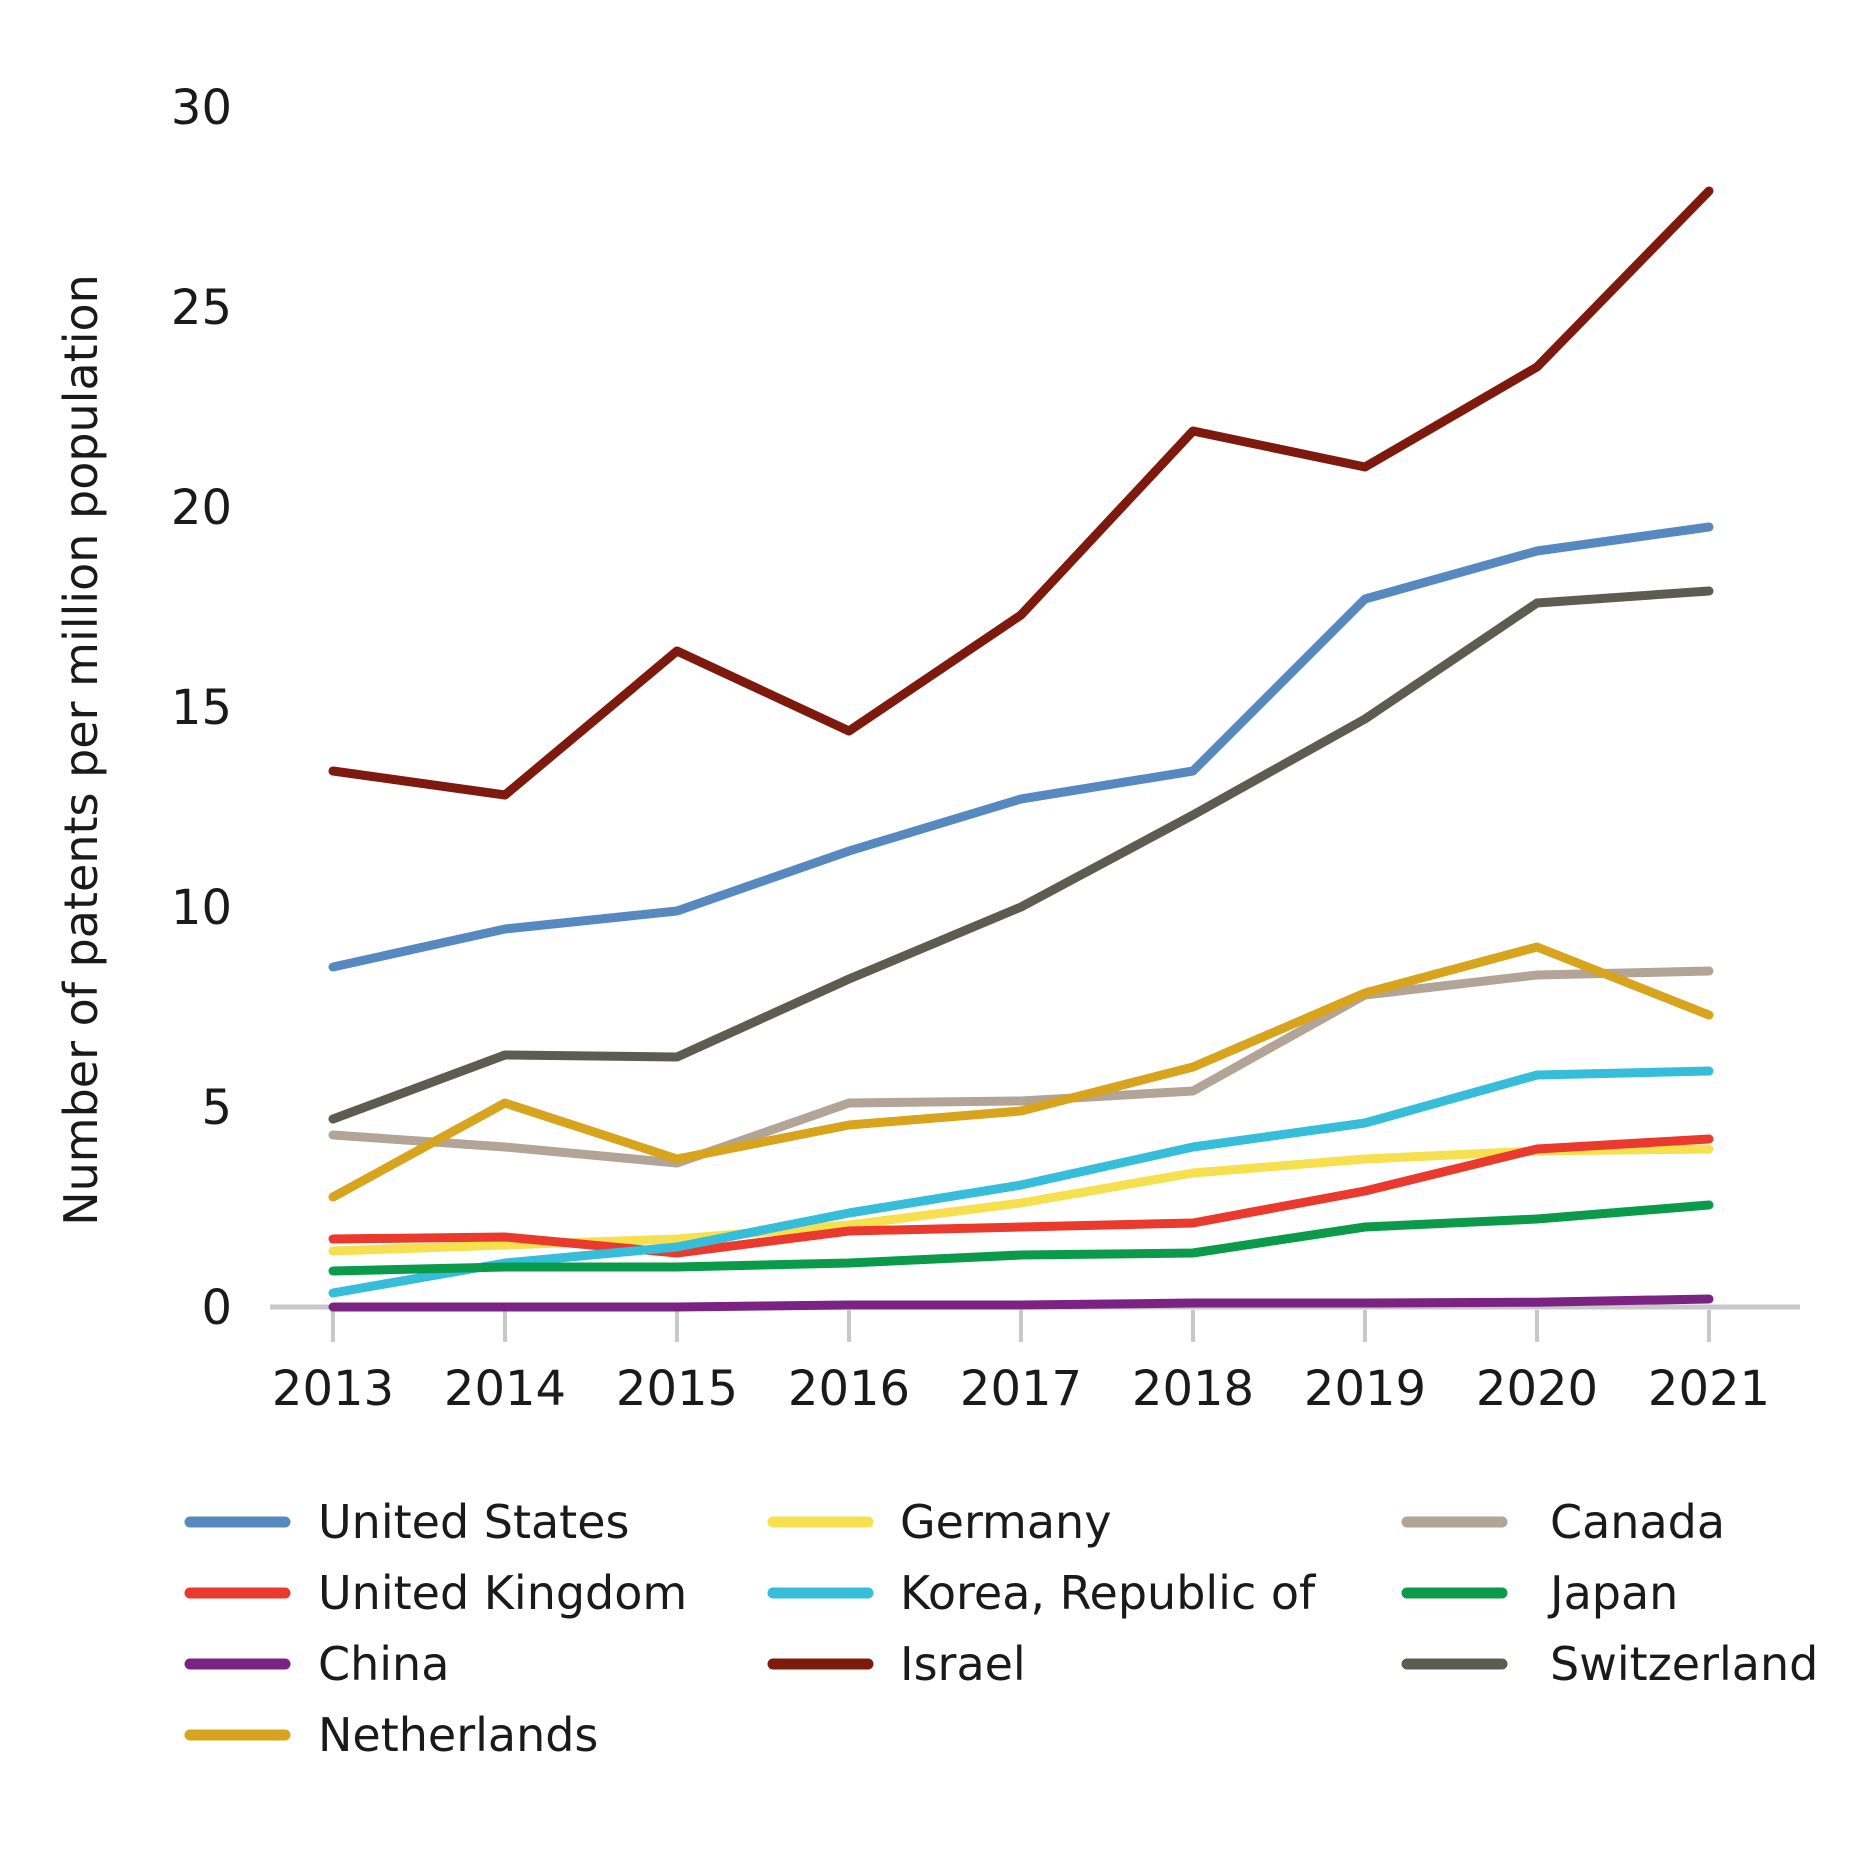 Image resolution: width=1875 pixels, height=1875 pixels. Describe the element at coordinates (201, 308) in the screenshot. I see `y-tick-label-25: 25` at that location.